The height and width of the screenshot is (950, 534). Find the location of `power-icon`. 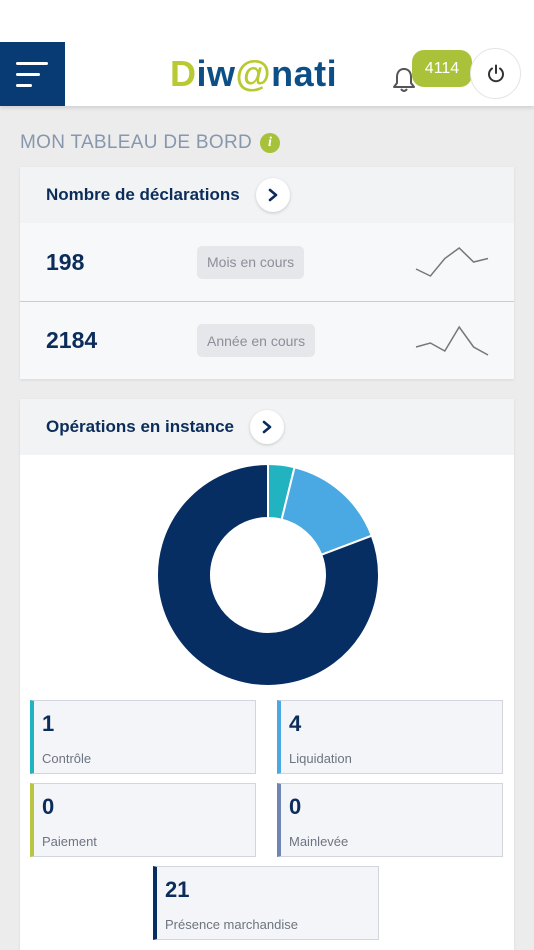

power-icon is located at coordinates (495, 73).